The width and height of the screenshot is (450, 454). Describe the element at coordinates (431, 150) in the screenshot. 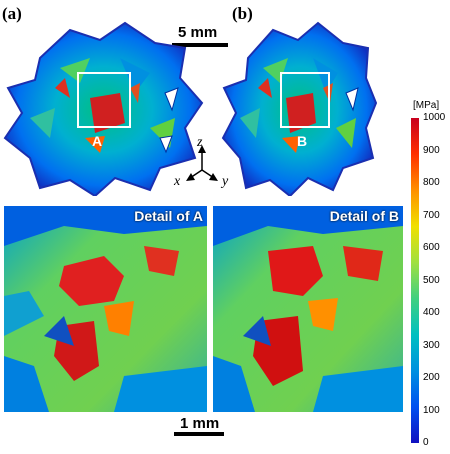

I see `colorbar-tick-label: 900` at that location.